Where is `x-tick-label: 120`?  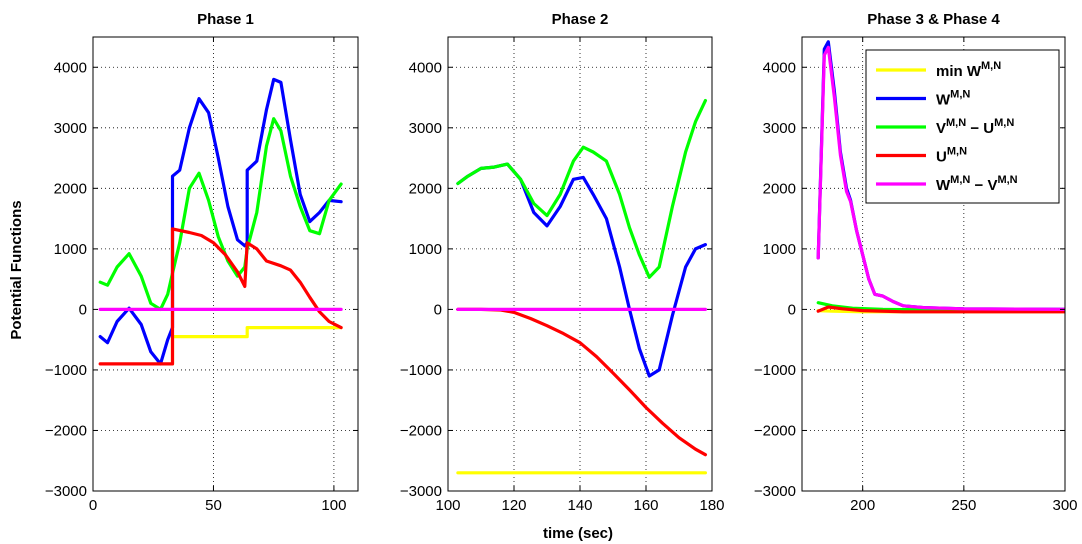 x-tick-label: 120 is located at coordinates (513, 505).